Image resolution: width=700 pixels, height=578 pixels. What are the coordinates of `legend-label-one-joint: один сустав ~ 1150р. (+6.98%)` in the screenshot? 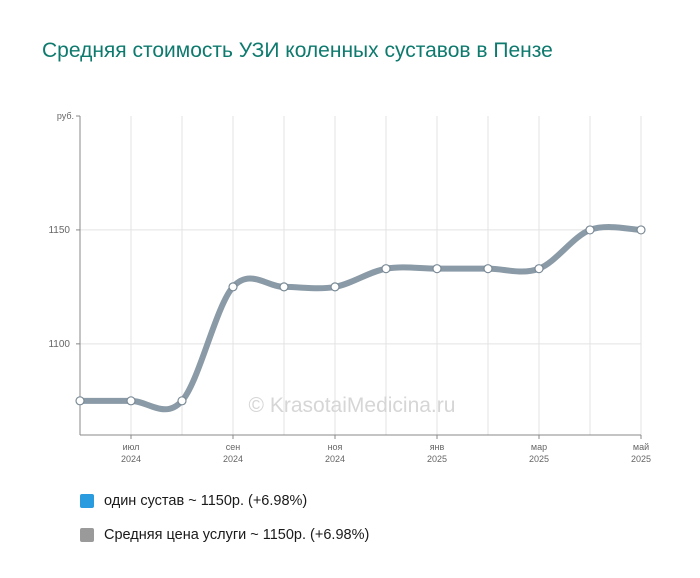 It's located at (206, 501).